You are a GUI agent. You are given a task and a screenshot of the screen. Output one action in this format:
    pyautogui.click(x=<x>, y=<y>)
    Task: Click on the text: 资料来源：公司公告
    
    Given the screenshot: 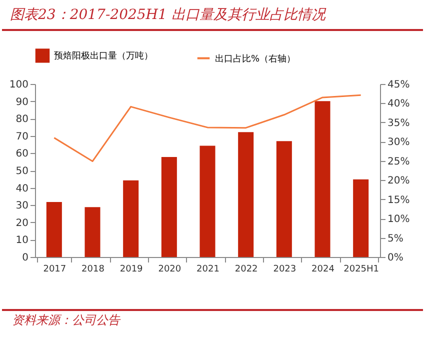 What is the action you would take?
    pyautogui.click(x=66, y=320)
    